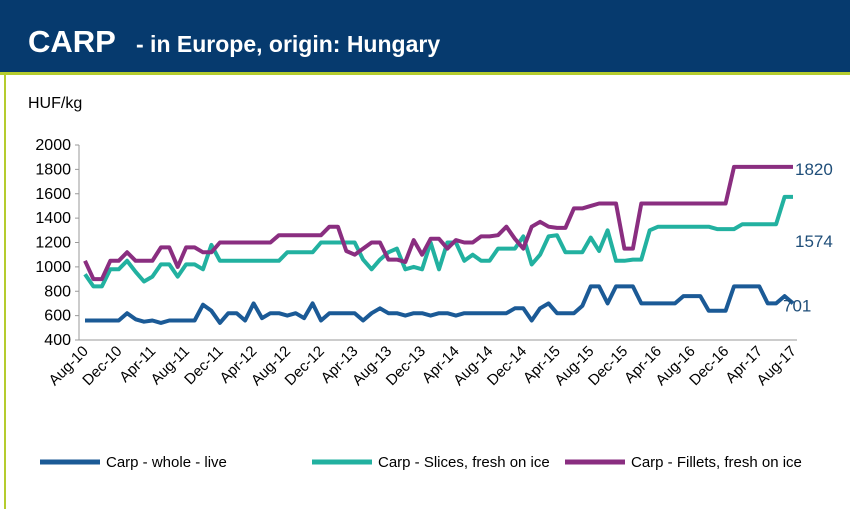 The image size is (850, 509). Describe the element at coordinates (53, 194) in the screenshot. I see `y-tick-label: 1600` at that location.